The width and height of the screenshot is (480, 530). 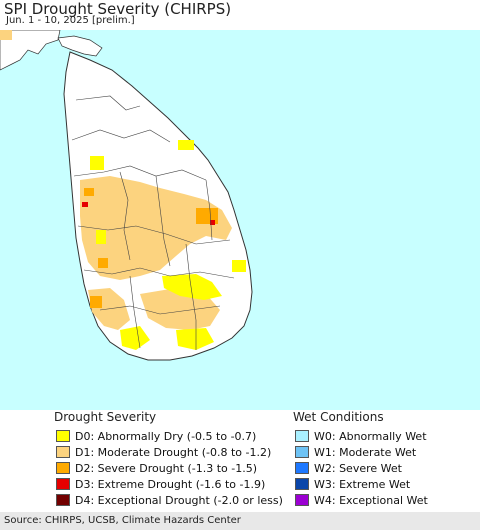 What do you see at coordinates (118, 9) in the screenshot?
I see `map-title: SPI Drought Severity (CHIRPS)` at bounding box center [118, 9].